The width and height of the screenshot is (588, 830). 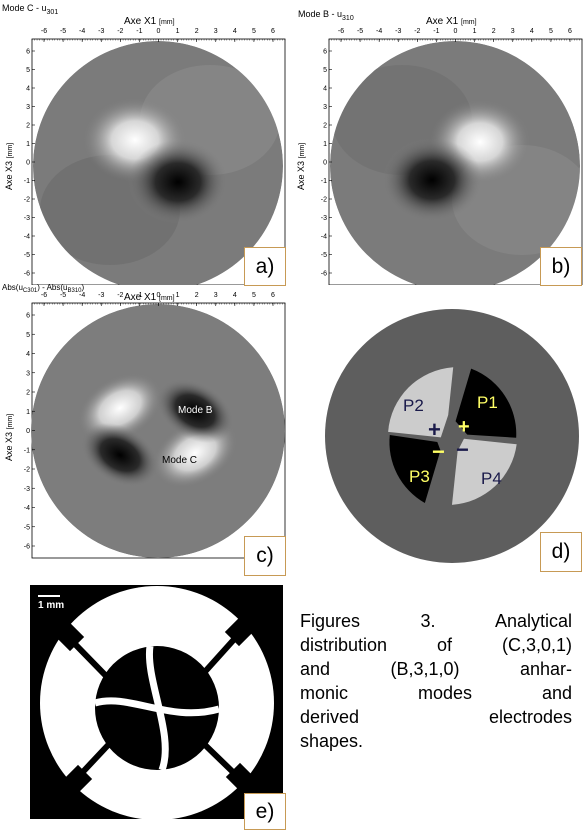 I want to click on electrode-label-p1: P1, so click(x=487, y=402).